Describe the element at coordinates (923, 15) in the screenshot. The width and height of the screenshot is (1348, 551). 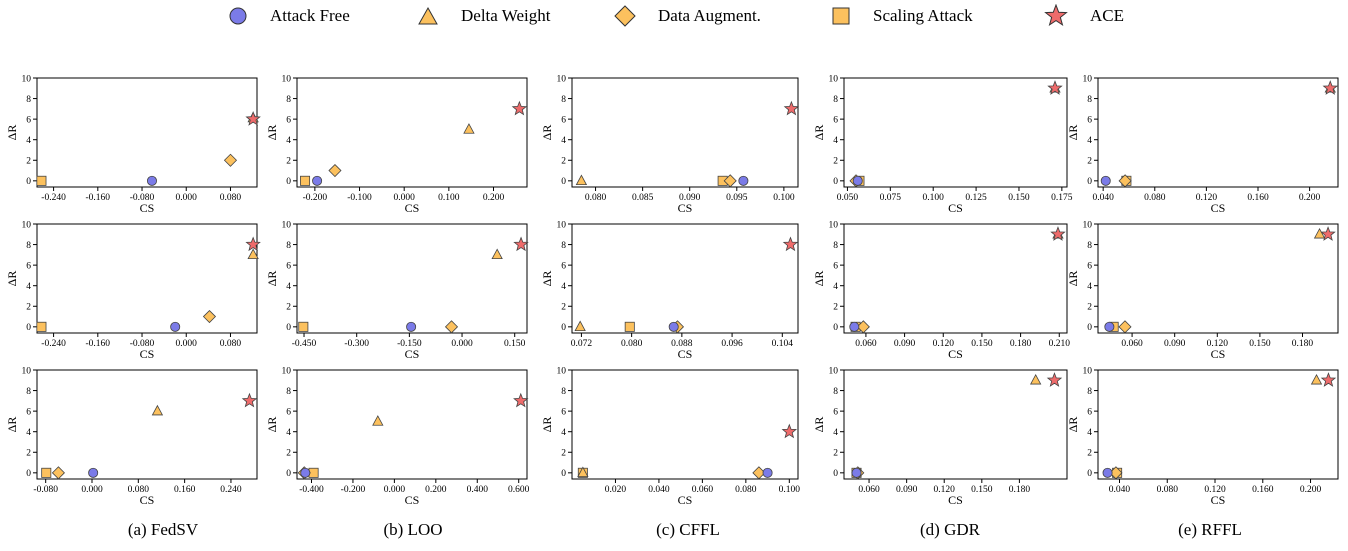
I see `legend-label: Scaling Attack` at that location.